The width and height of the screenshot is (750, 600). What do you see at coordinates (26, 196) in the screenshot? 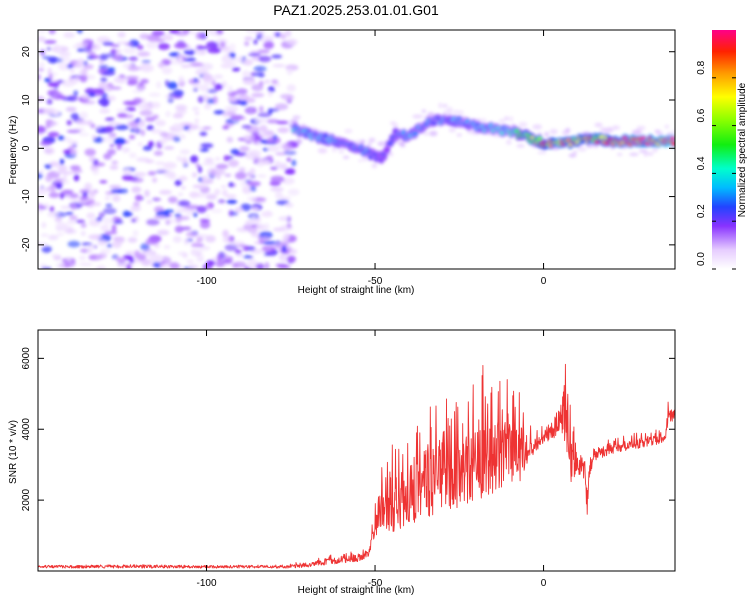
I see `spectrogram-y-tick-label: -10` at bounding box center [26, 196].